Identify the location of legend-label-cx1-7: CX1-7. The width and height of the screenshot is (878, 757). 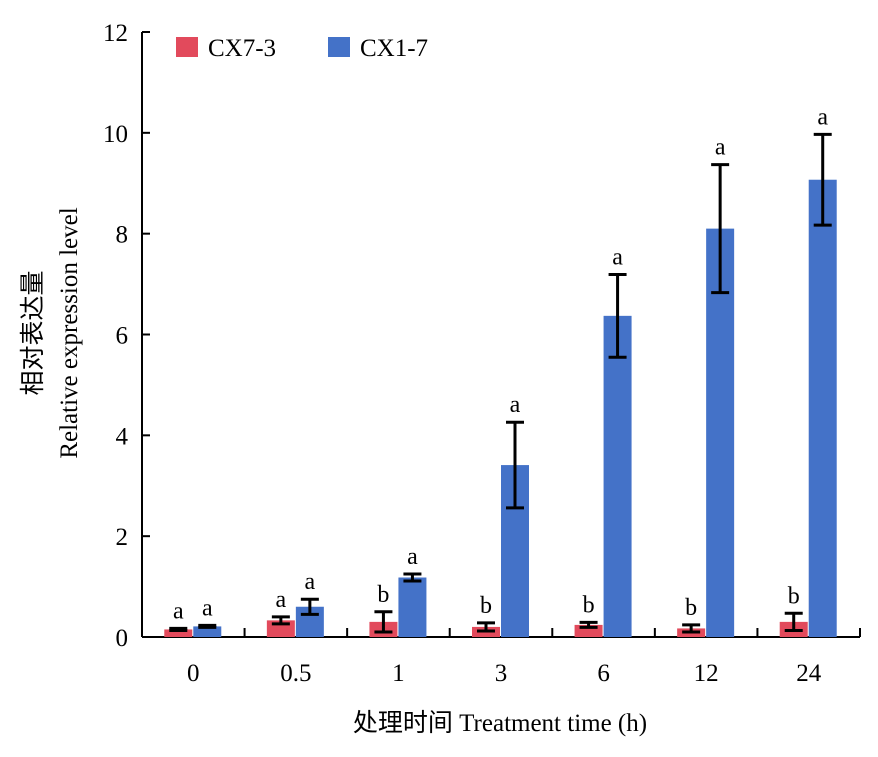
(394, 48).